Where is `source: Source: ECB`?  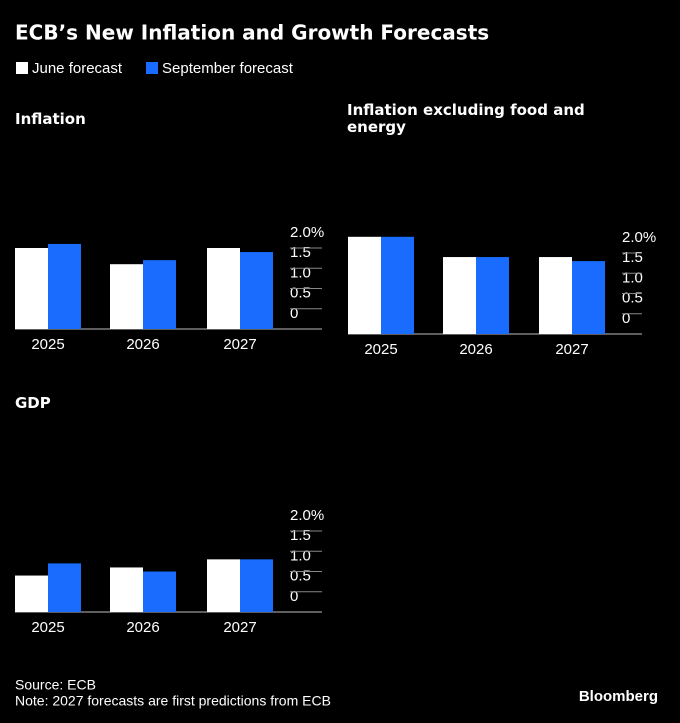 source: Source: ECB is located at coordinates (55, 685).